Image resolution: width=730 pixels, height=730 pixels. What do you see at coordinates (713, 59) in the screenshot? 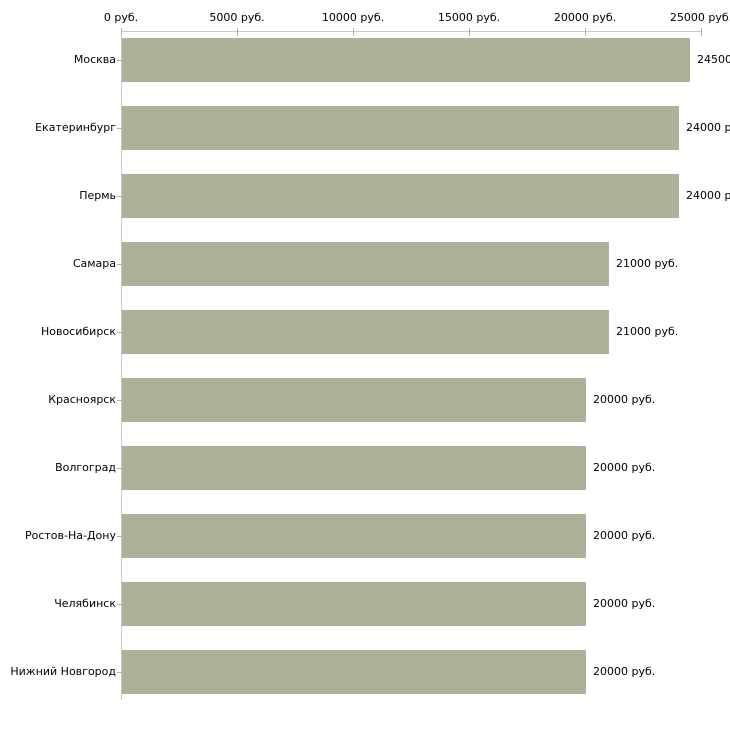
I see `value-label: 24500 руб.` at bounding box center [713, 59].